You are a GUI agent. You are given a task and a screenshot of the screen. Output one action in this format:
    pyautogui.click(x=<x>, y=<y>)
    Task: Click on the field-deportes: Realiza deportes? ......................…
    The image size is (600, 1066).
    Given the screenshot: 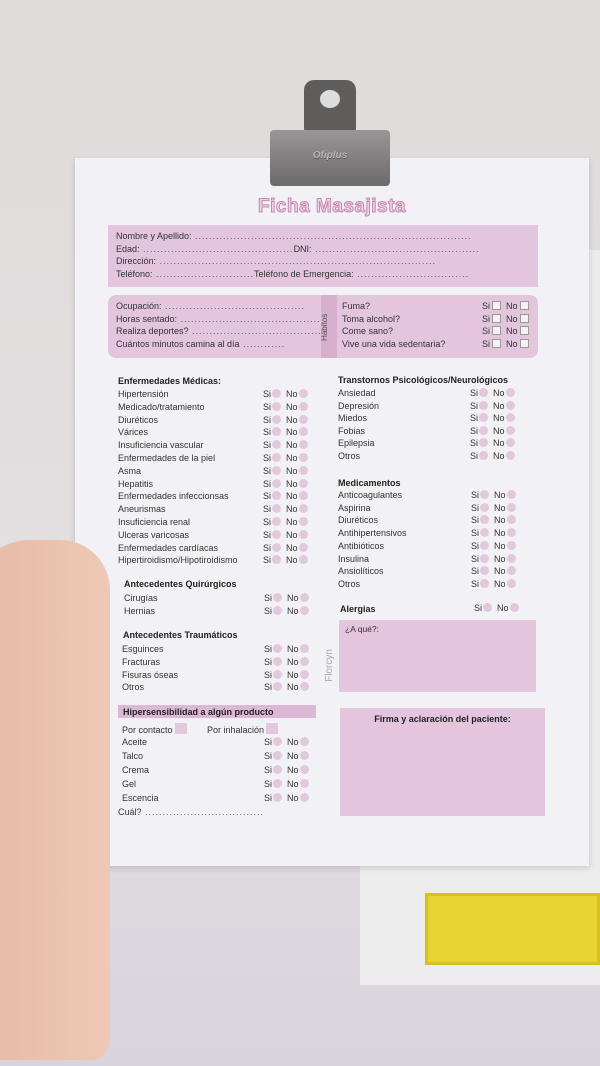 What is the action you would take?
    pyautogui.click(x=224, y=331)
    